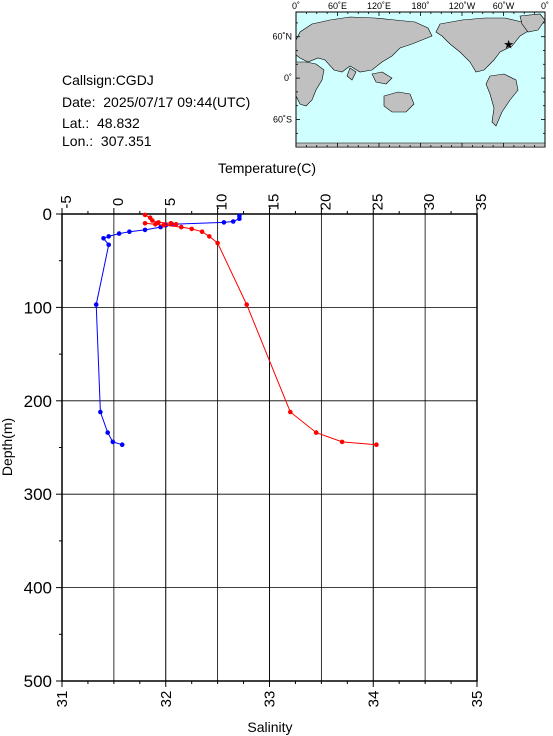 The image size is (553, 736). I want to click on temperature-tick-label: 10, so click(222, 202).